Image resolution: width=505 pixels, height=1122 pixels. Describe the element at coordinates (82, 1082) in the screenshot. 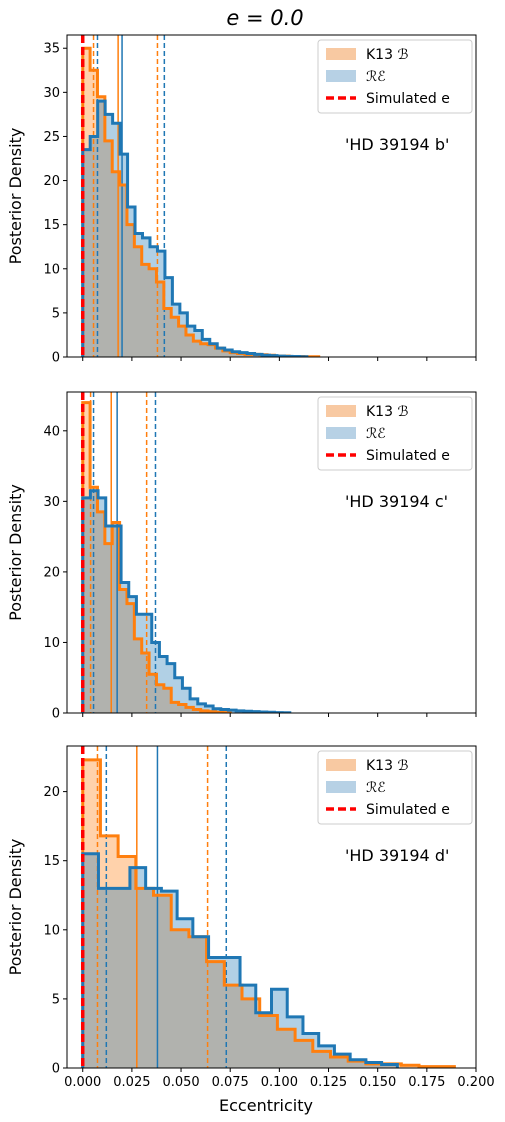

I see `x-tick-label: 0.000` at that location.